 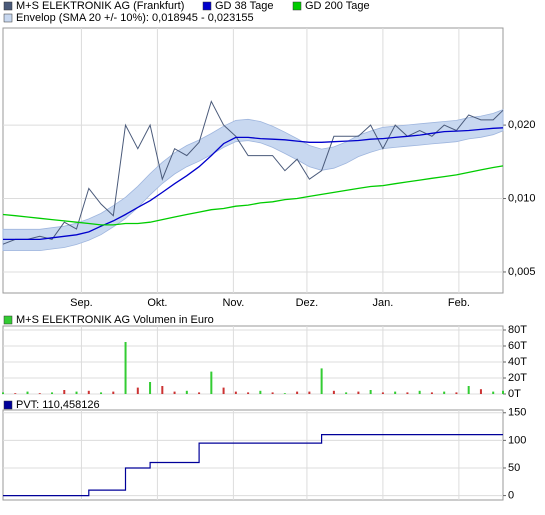 I want to click on price-line, so click(x=253, y=195).